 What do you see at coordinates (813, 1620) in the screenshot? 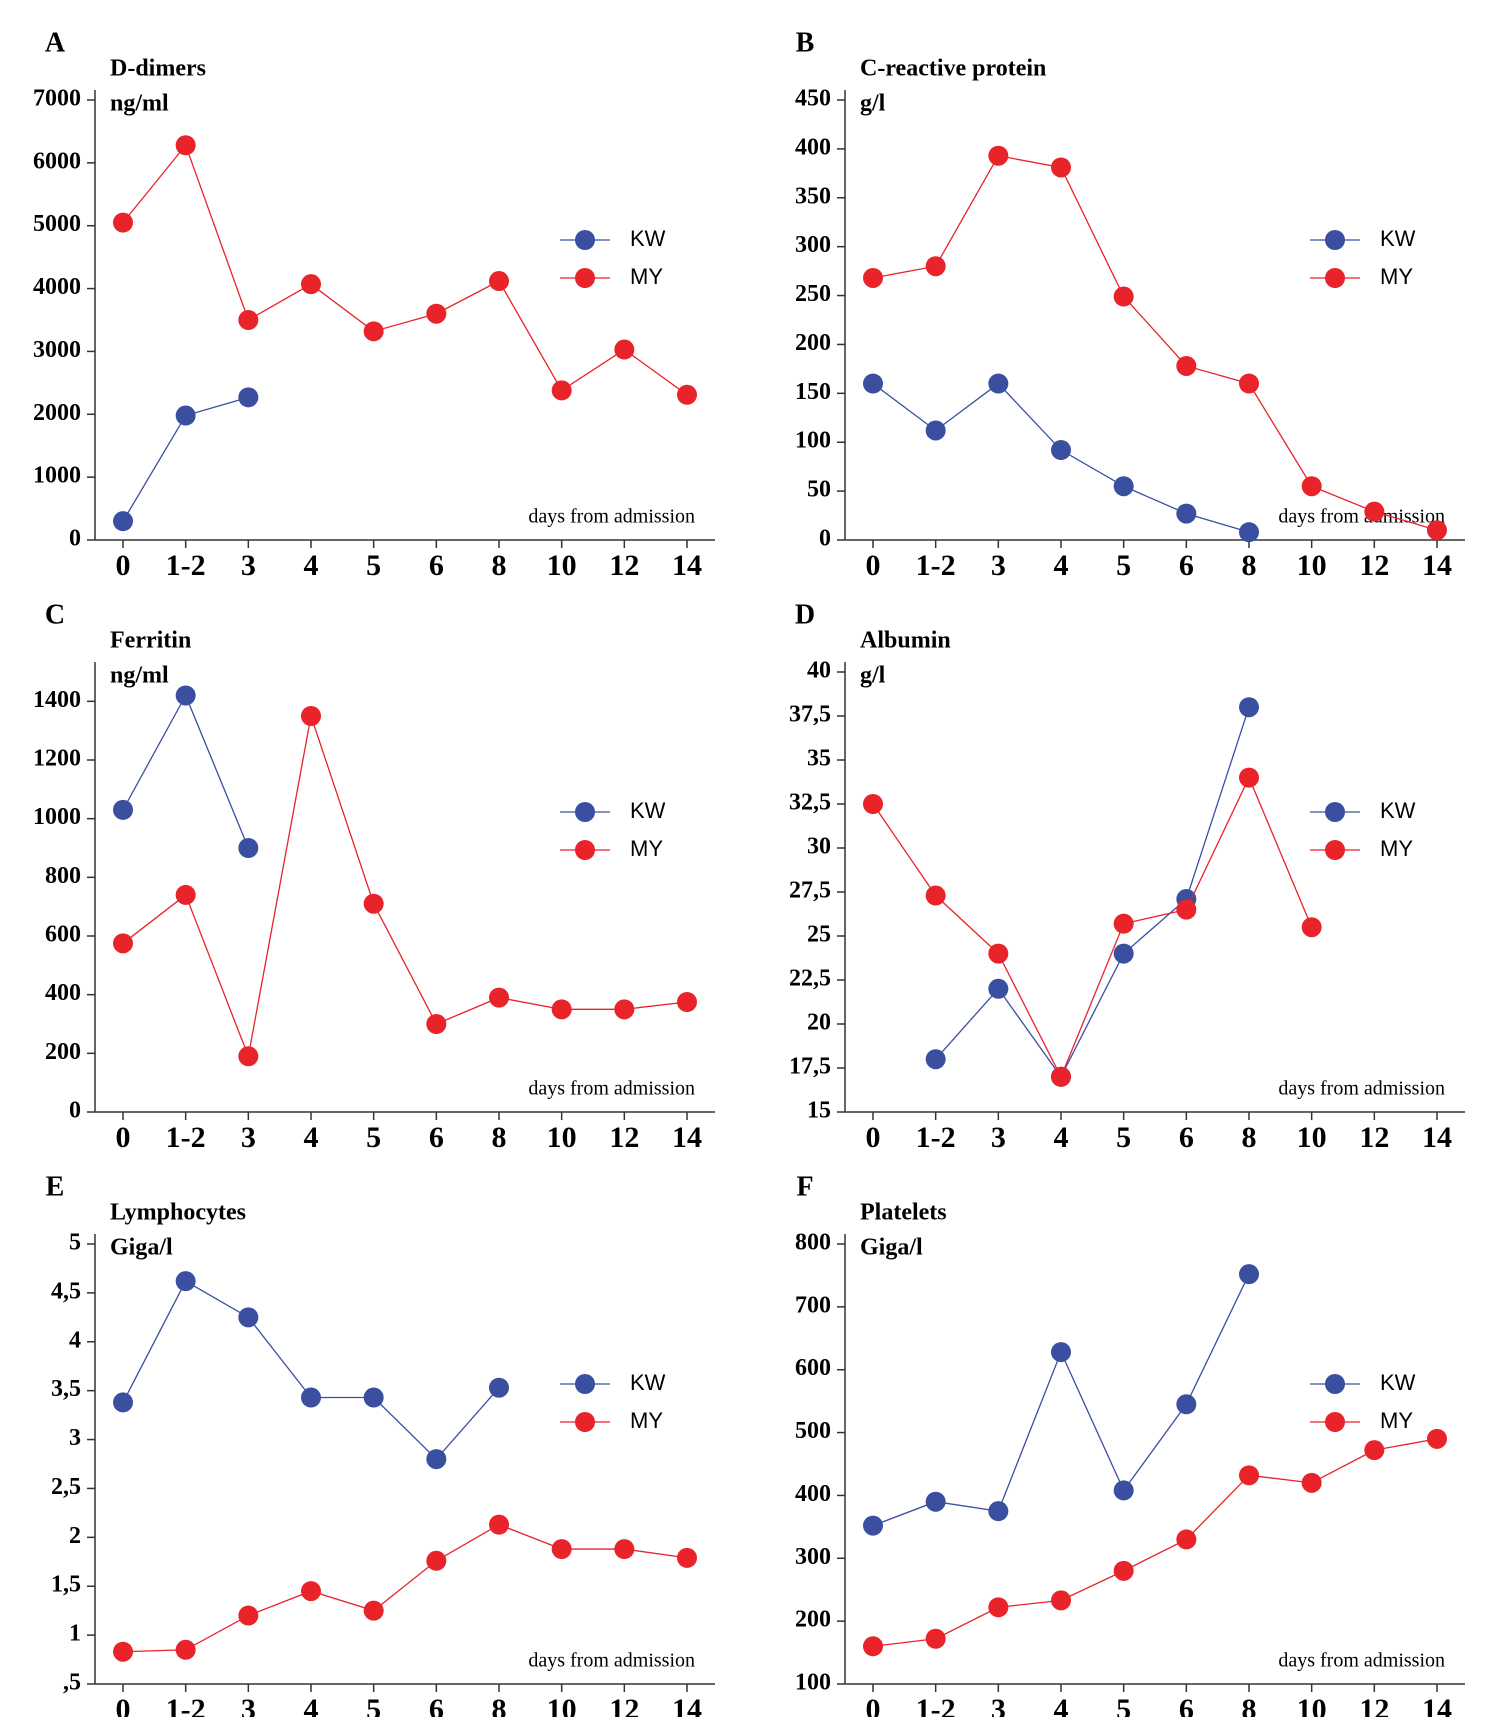
I see `y-tick-label: 200` at bounding box center [813, 1620].